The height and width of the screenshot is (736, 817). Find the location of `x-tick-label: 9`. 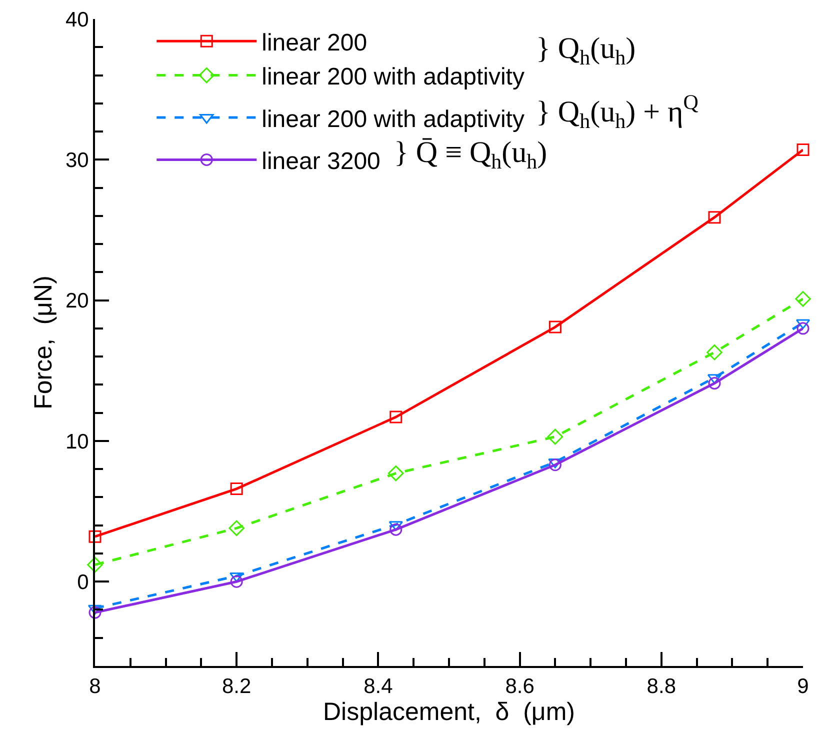

x-tick-label: 9 is located at coordinates (803, 686).